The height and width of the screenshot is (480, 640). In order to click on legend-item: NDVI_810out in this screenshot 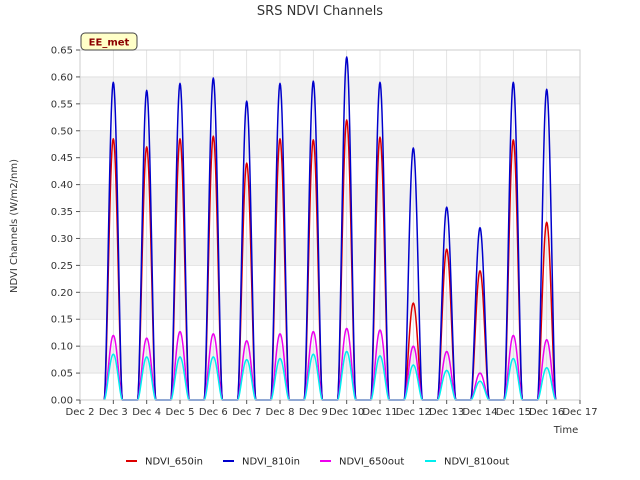, I will do `click(467, 462)`.